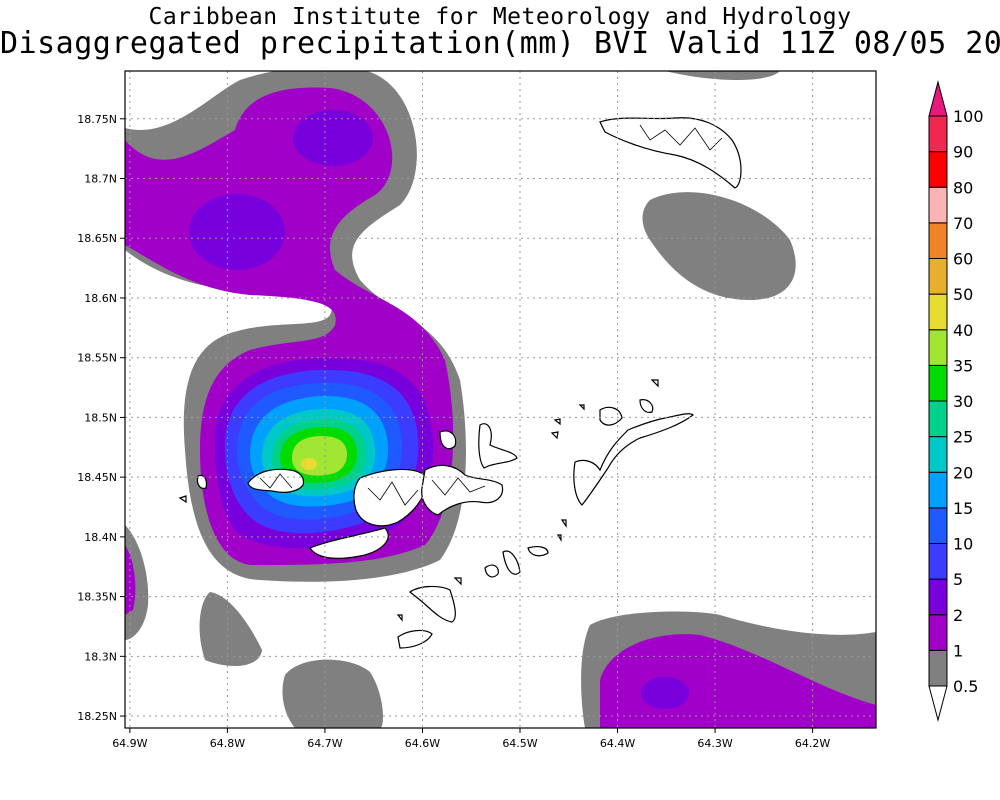 The width and height of the screenshot is (1000, 800). Describe the element at coordinates (963, 472) in the screenshot. I see `colorbar-label: 20` at that location.